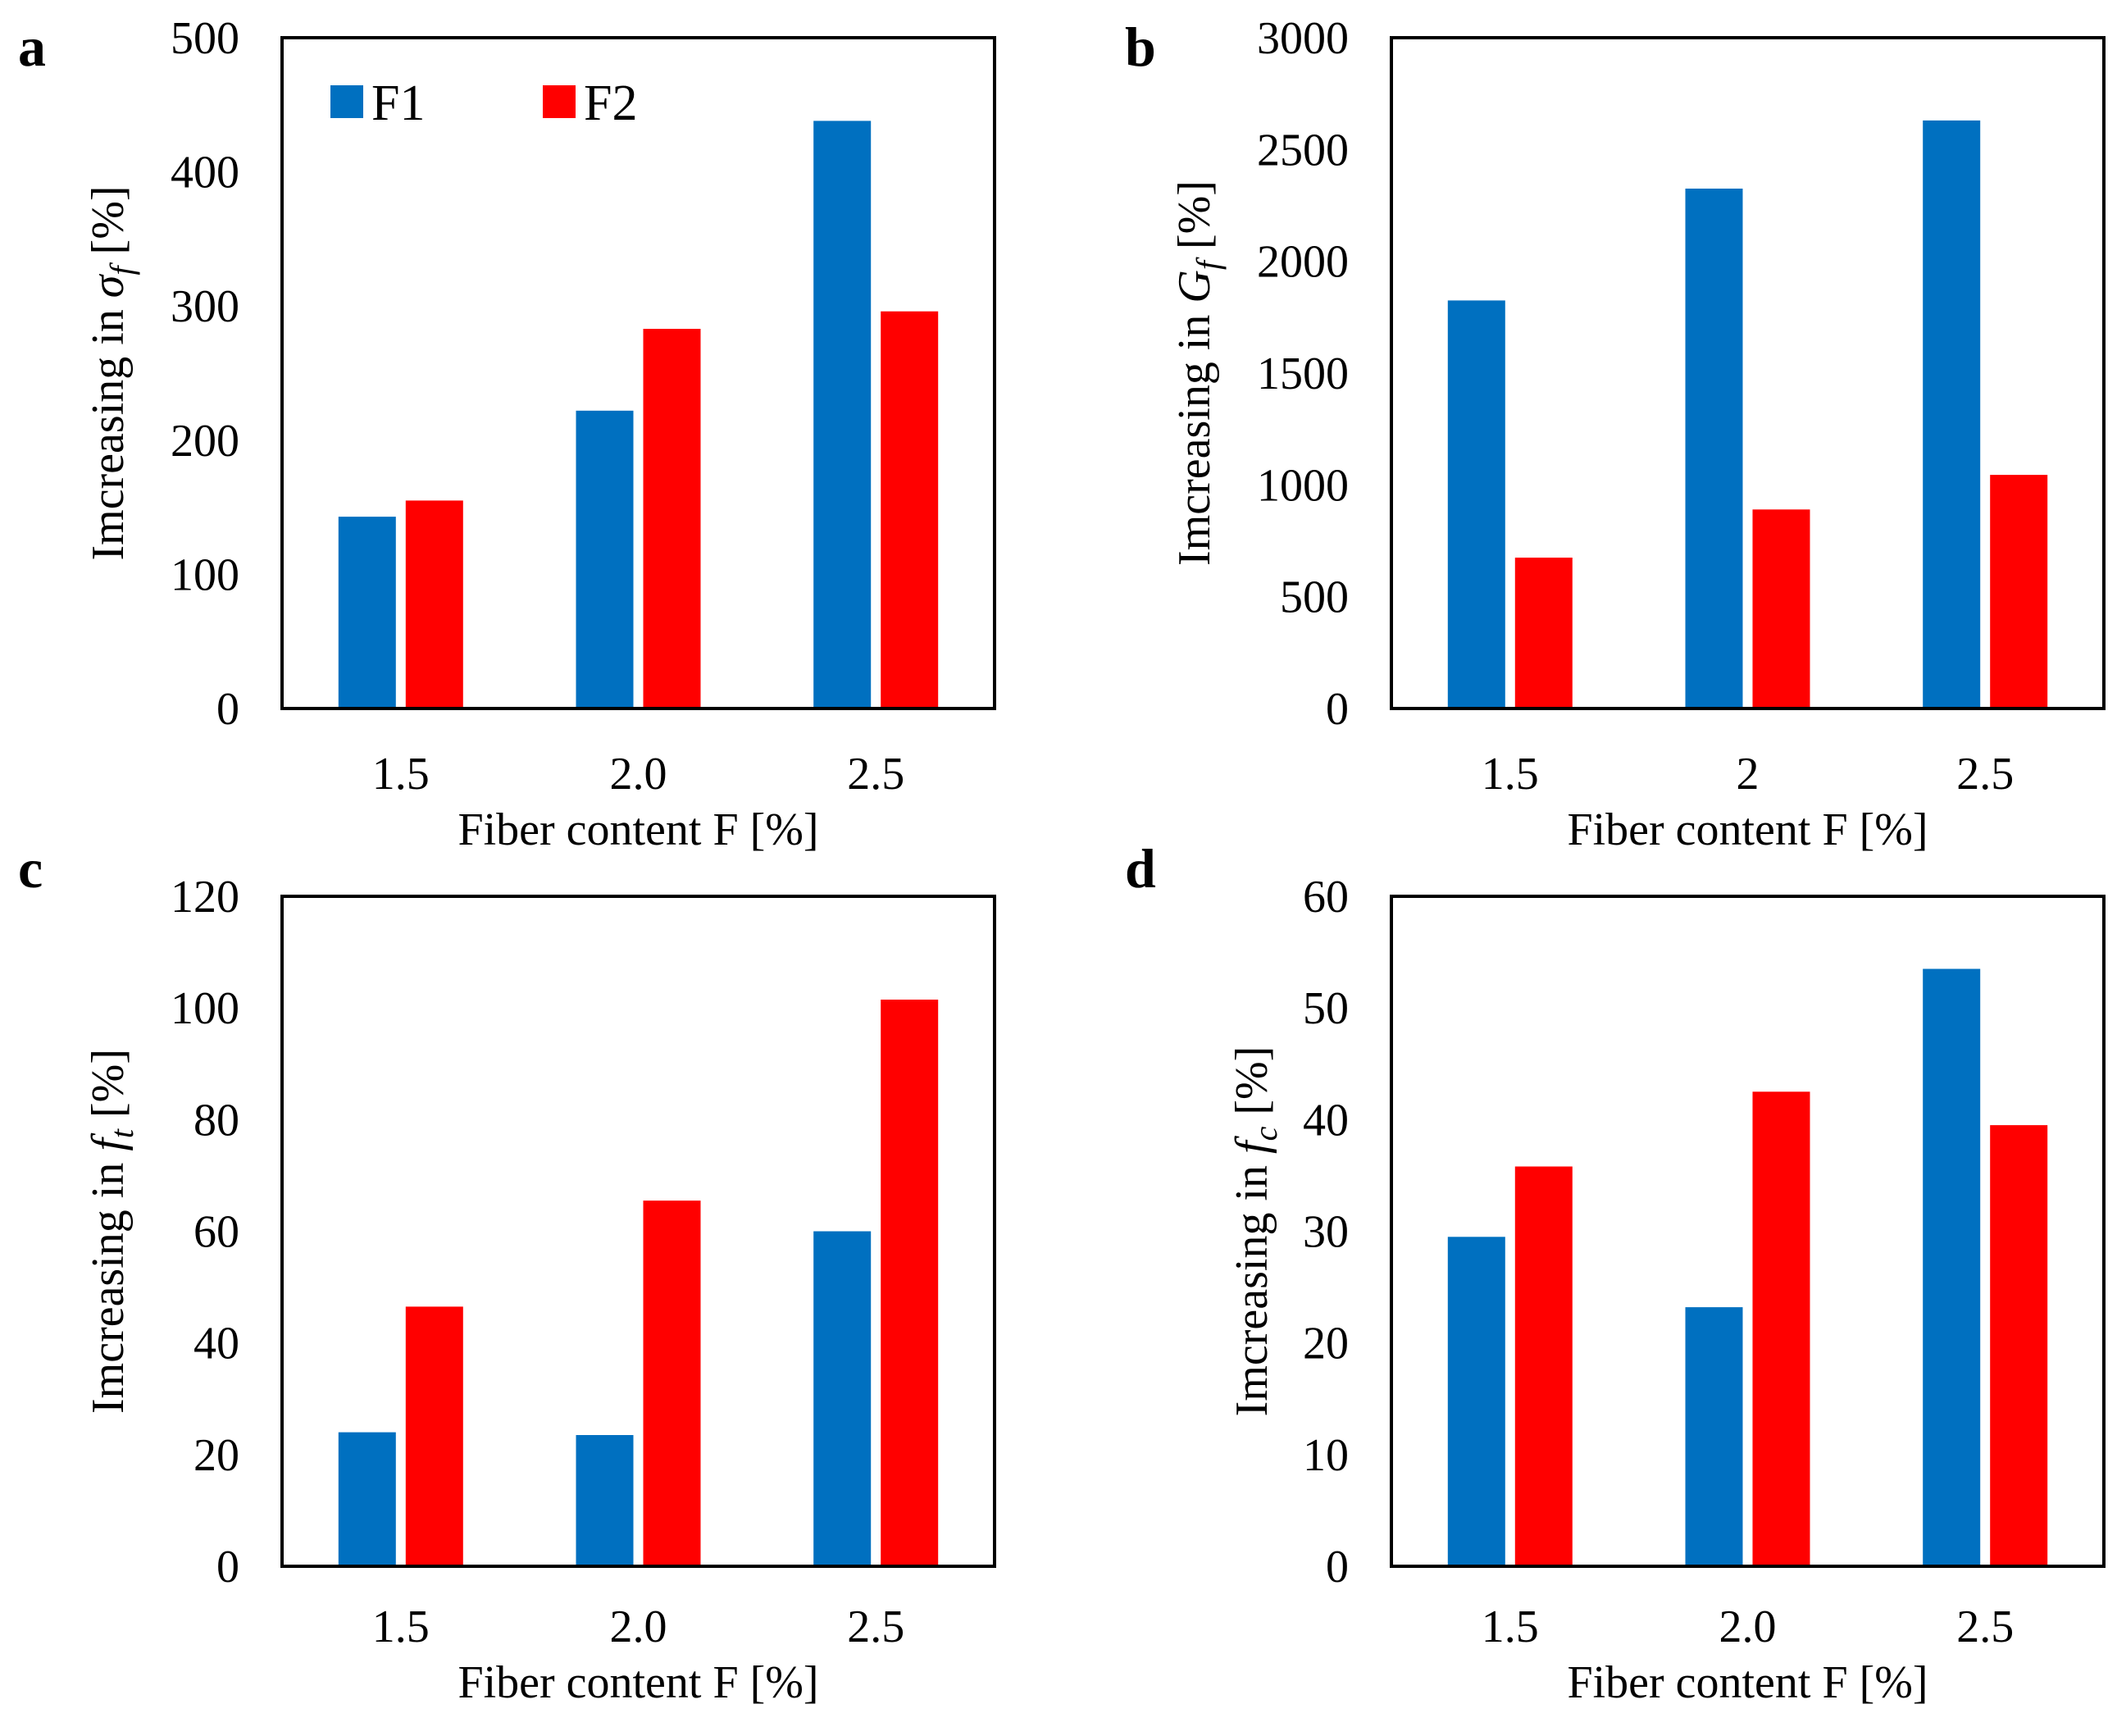 The image size is (2117, 1736). What do you see at coordinates (122, 1133) in the screenshot?
I see `y-axis-title-subscript: t` at bounding box center [122, 1133].